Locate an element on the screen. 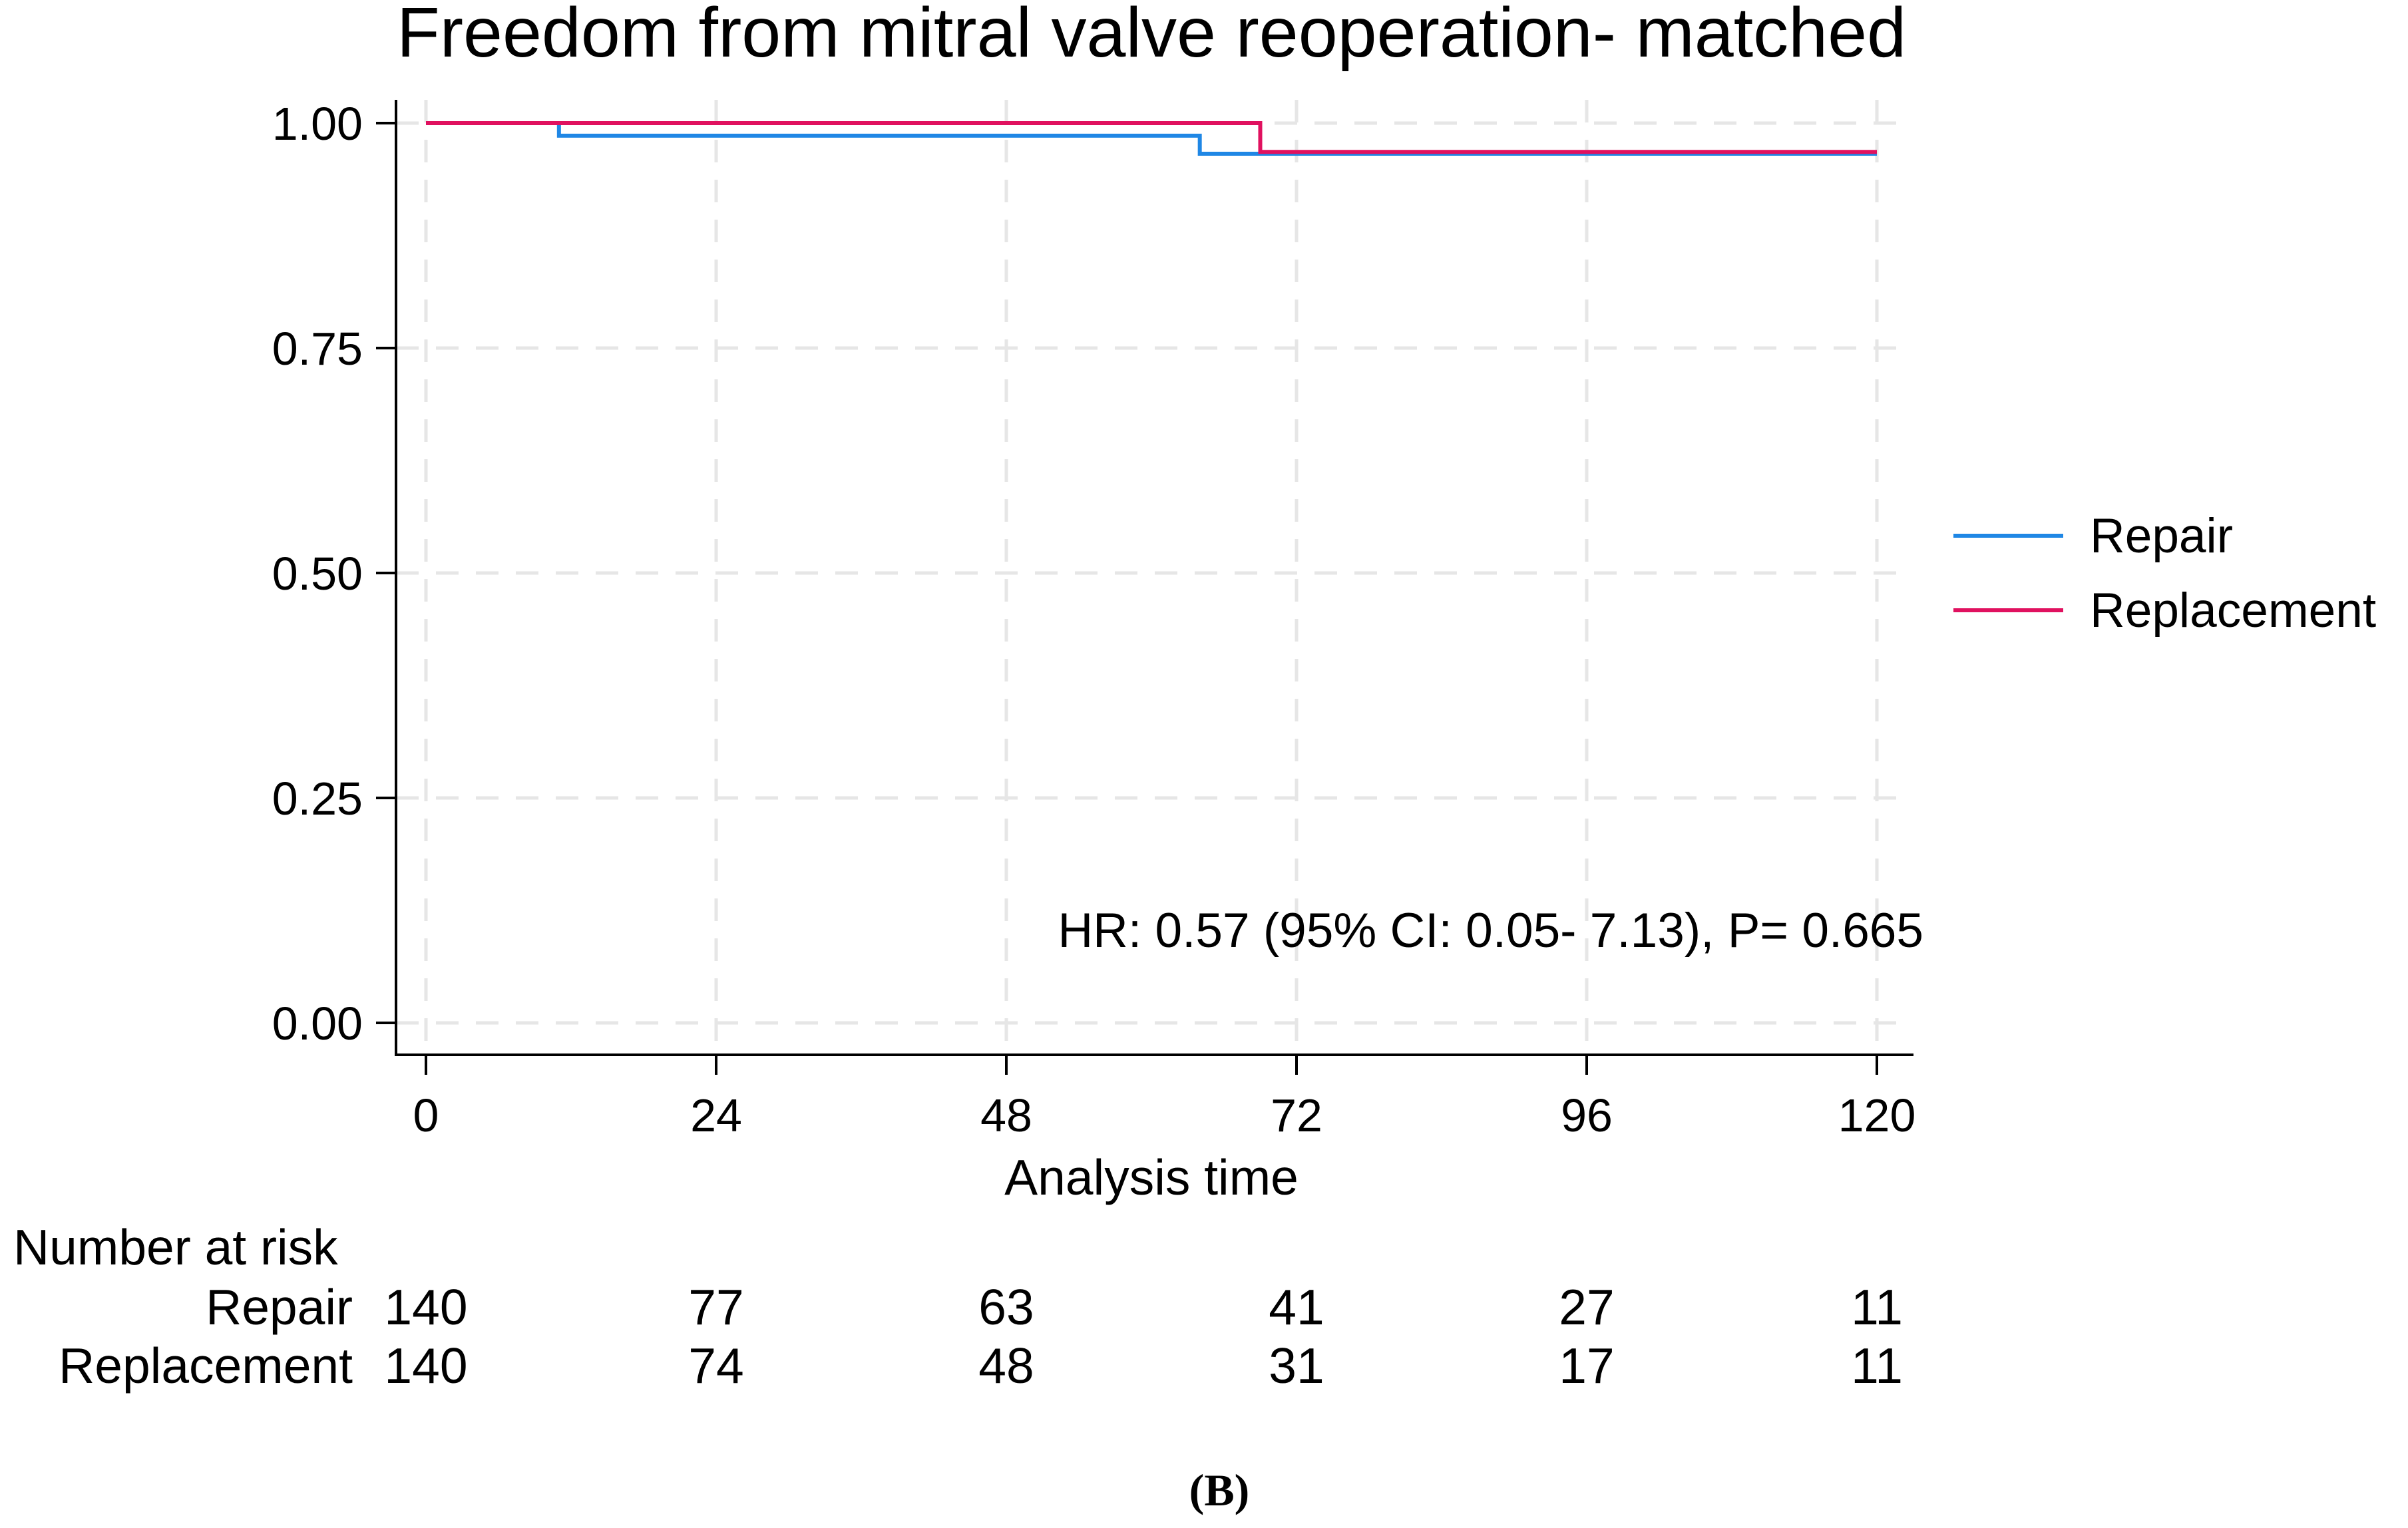 The height and width of the screenshot is (1528, 2408). x-tick-label: 48 is located at coordinates (1006, 1115).